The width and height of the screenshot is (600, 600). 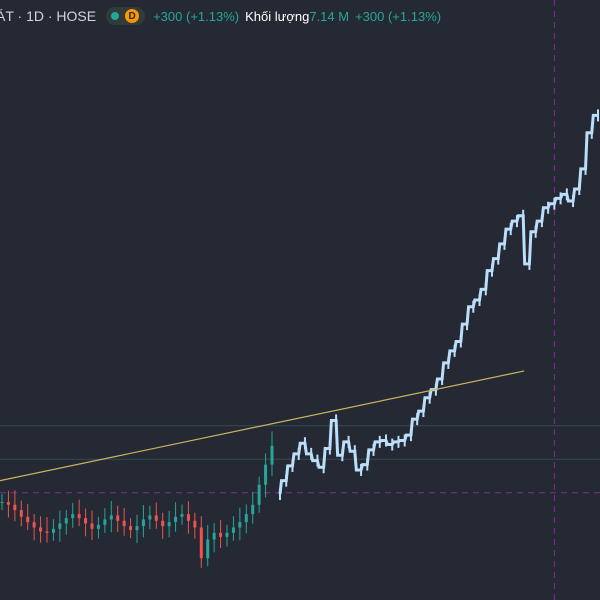 What do you see at coordinates (398, 16) in the screenshot?
I see `volume-change: +300 (+1.13%)` at bounding box center [398, 16].